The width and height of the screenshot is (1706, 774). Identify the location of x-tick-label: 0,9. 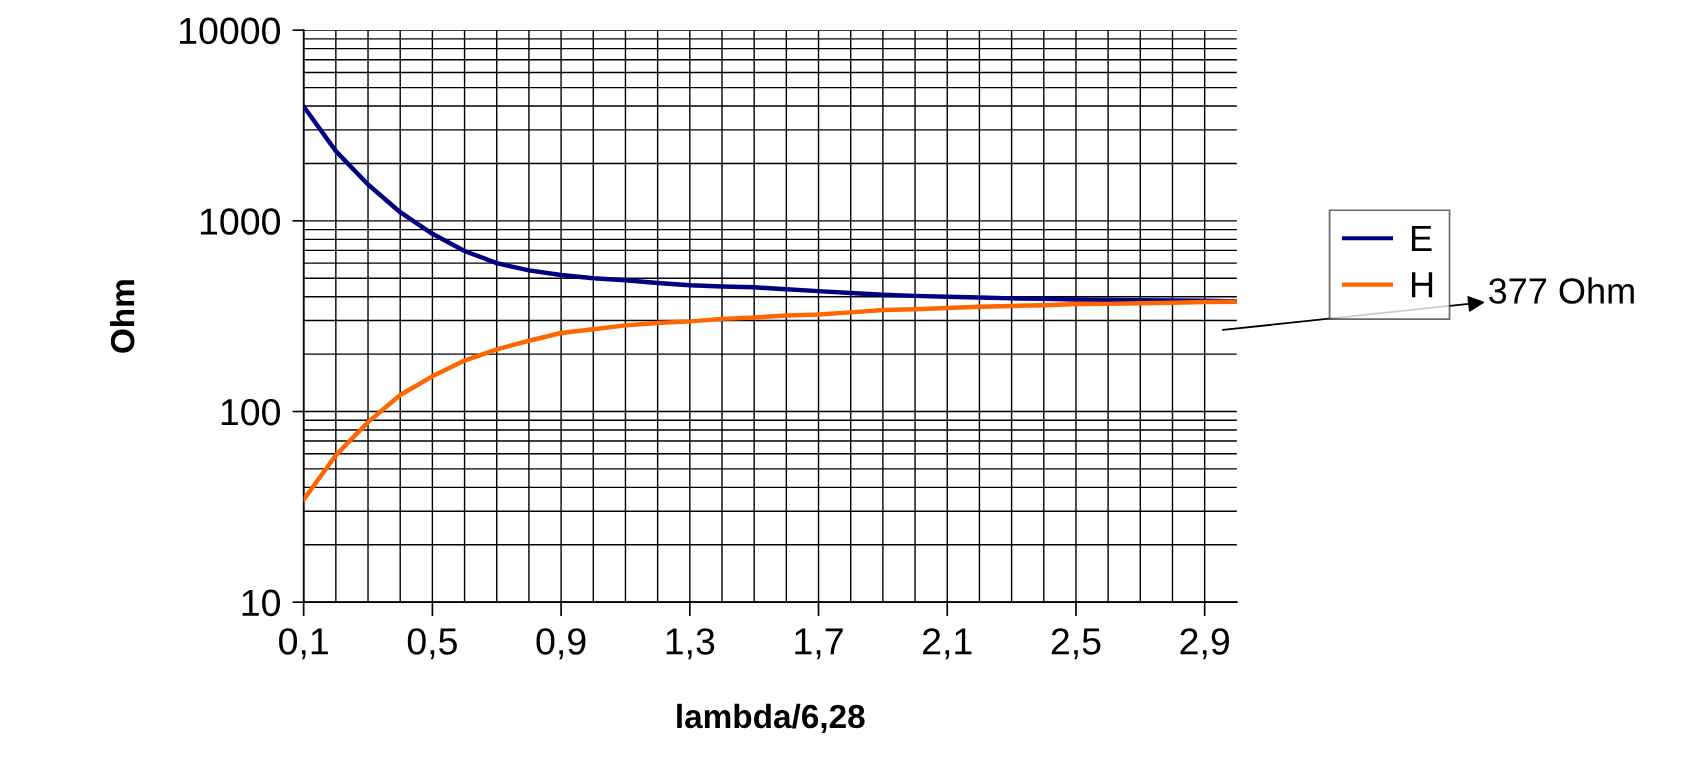
(561, 644).